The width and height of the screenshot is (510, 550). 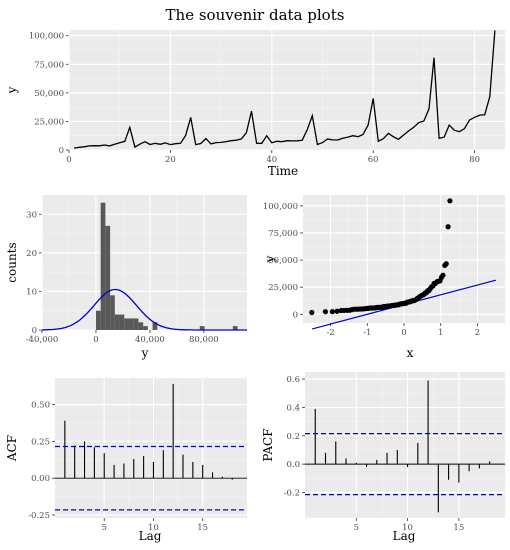 I want to click on acf-panel: -0.25 0.00 0.25 0.50 5 10 15 Lag ACF, so click(x=126, y=460).